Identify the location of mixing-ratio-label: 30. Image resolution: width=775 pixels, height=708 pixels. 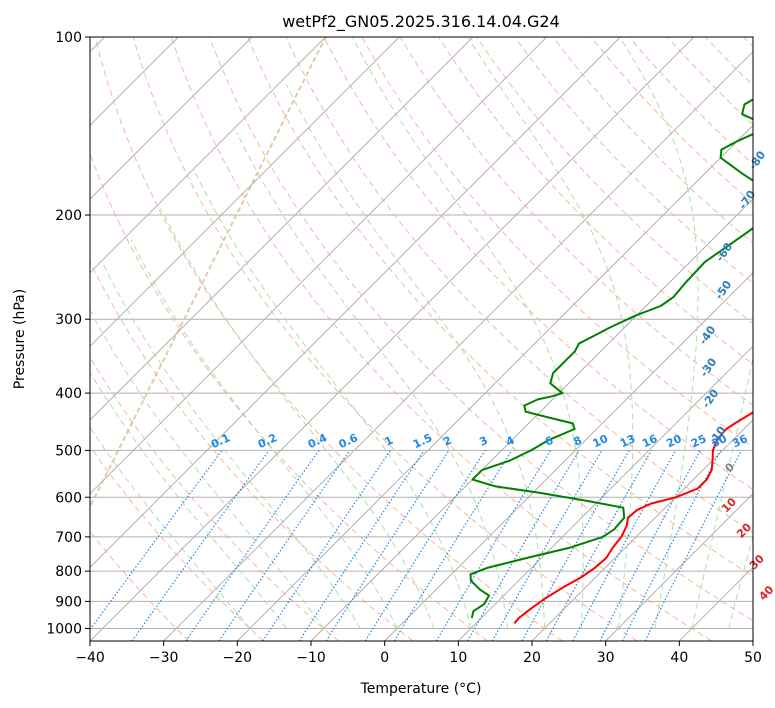
(720, 441).